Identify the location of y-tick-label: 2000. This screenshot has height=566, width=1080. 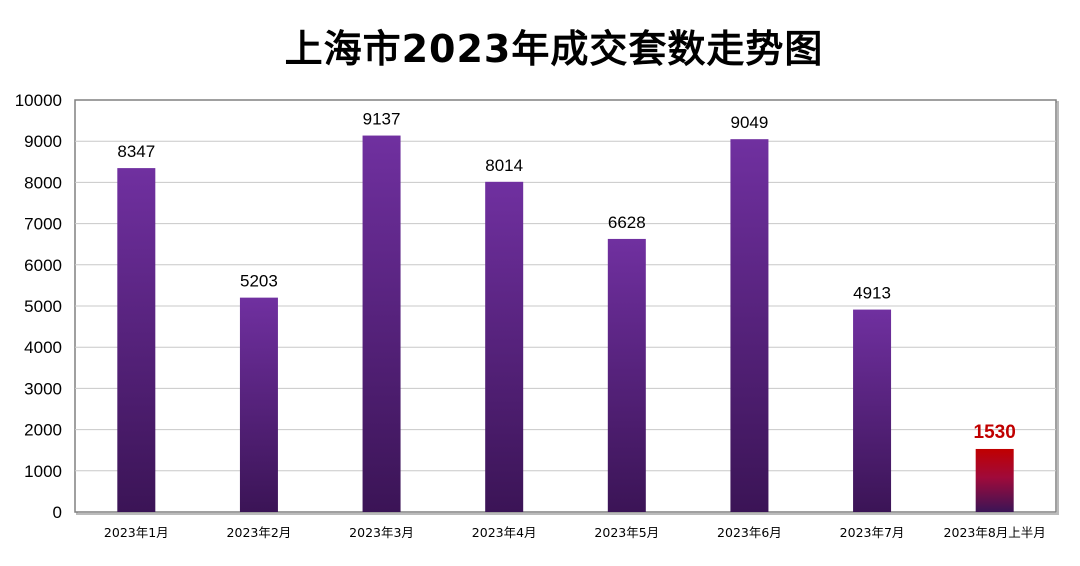
(43, 430).